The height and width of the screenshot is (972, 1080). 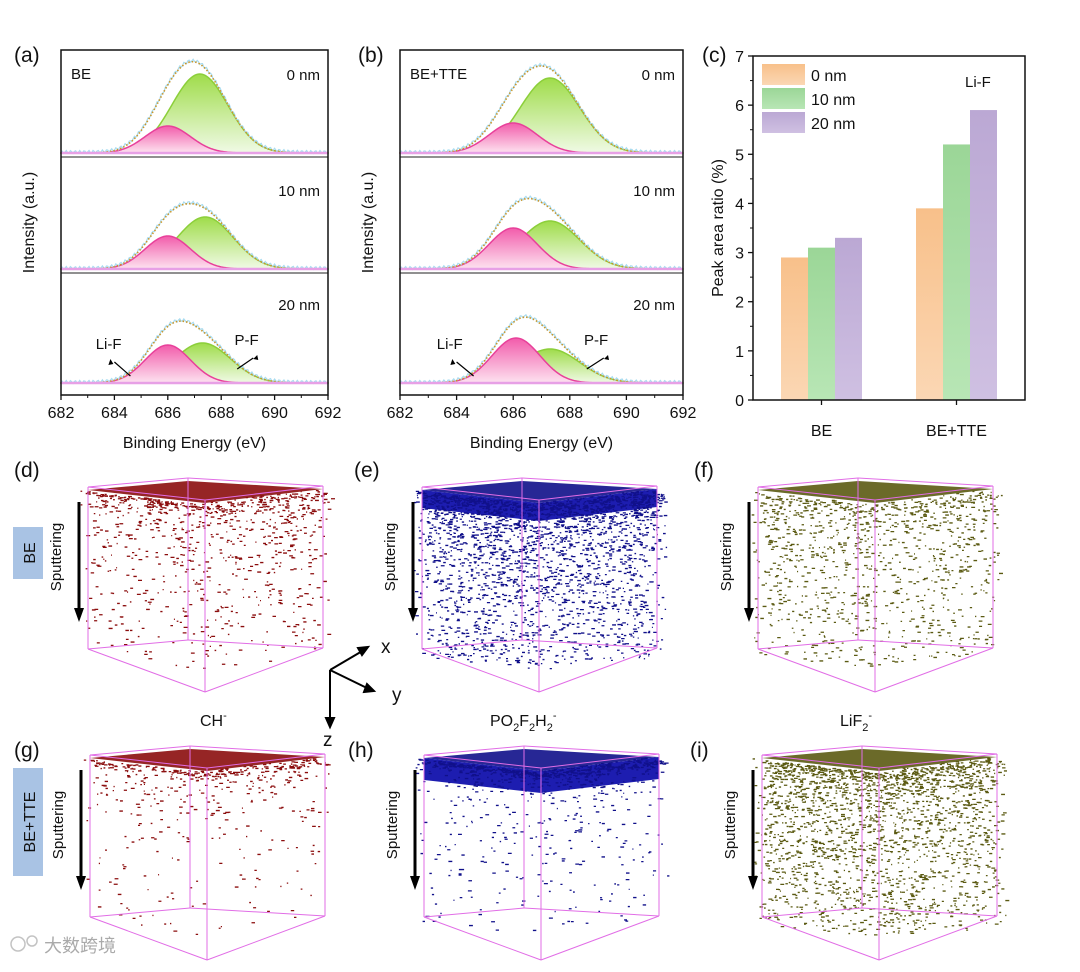 What do you see at coordinates (27, 55) in the screenshot?
I see `panel-label-a: (a)` at bounding box center [27, 55].